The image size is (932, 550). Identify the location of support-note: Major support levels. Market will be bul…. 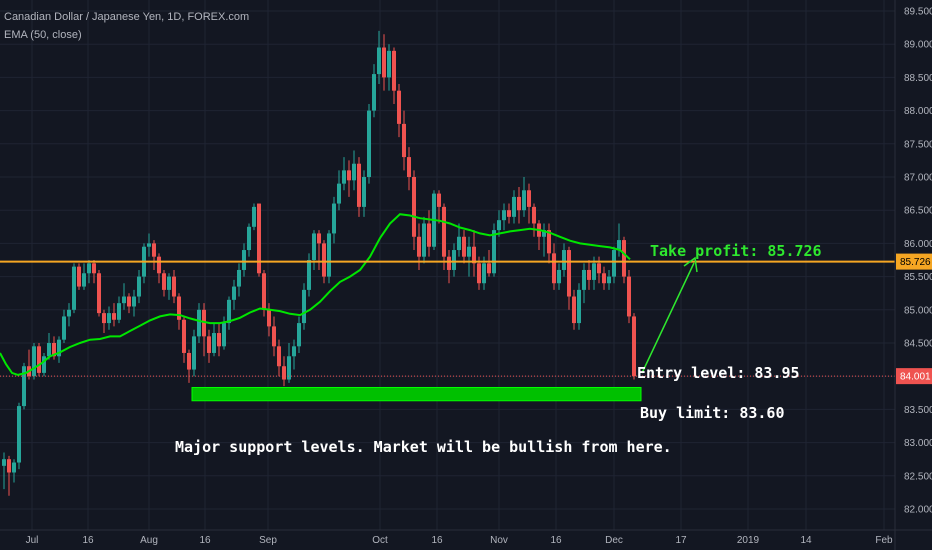
(423, 447).